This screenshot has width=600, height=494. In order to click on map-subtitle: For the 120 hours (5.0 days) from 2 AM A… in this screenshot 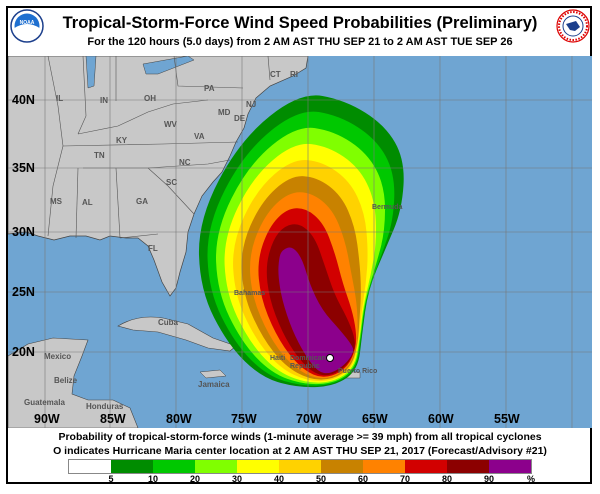, I will do `click(300, 42)`.